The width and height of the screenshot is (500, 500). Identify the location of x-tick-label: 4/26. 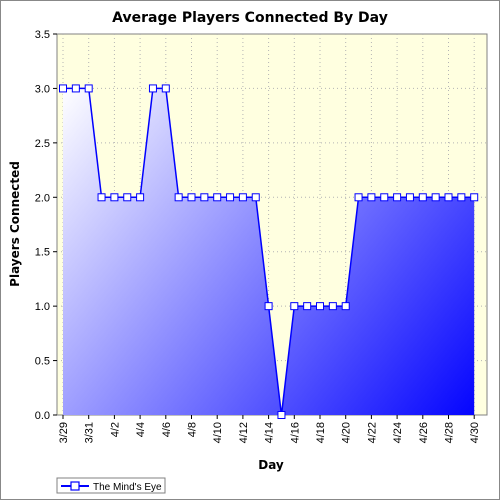
(424, 432).